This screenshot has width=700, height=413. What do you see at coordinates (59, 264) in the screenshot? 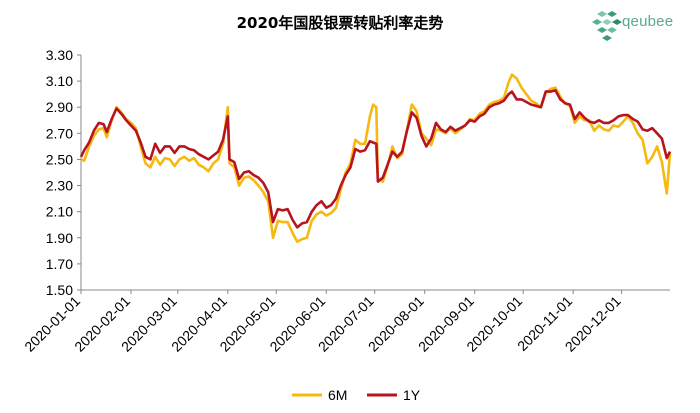
I see `y-tick-label: 1.70` at bounding box center [59, 264].